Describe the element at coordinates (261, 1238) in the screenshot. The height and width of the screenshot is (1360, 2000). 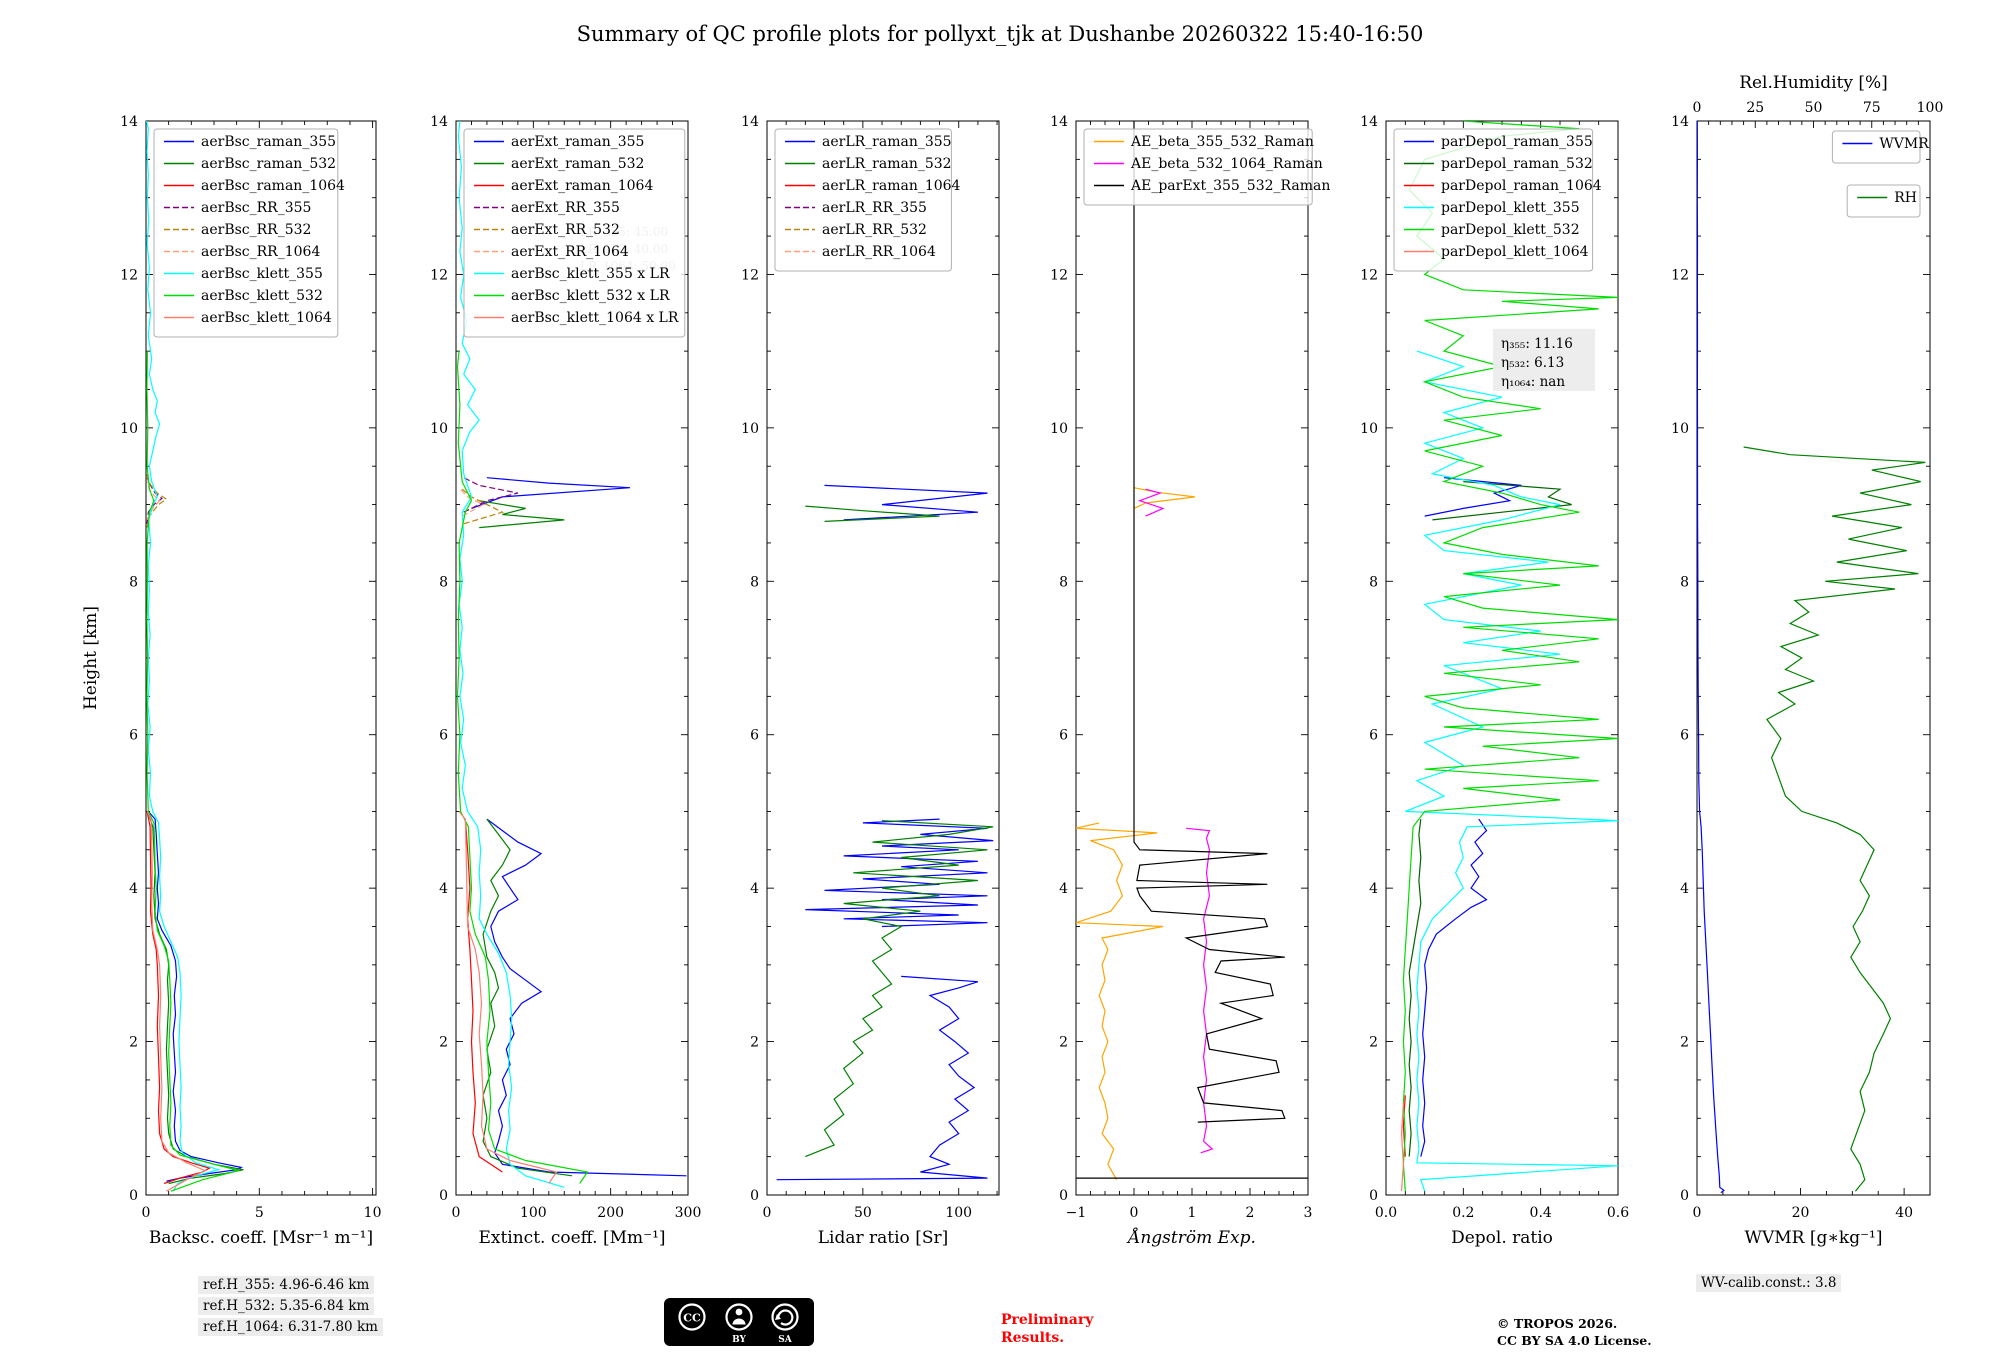
I see `x-axis-label: Backsc. coeff. [Msr⁻¹ m⁻¹]` at that location.